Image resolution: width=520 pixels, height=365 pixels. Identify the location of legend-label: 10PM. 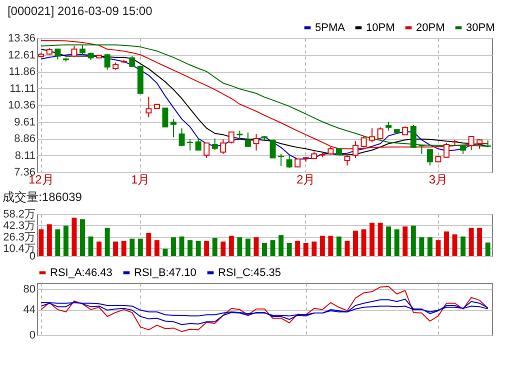
(380, 28).